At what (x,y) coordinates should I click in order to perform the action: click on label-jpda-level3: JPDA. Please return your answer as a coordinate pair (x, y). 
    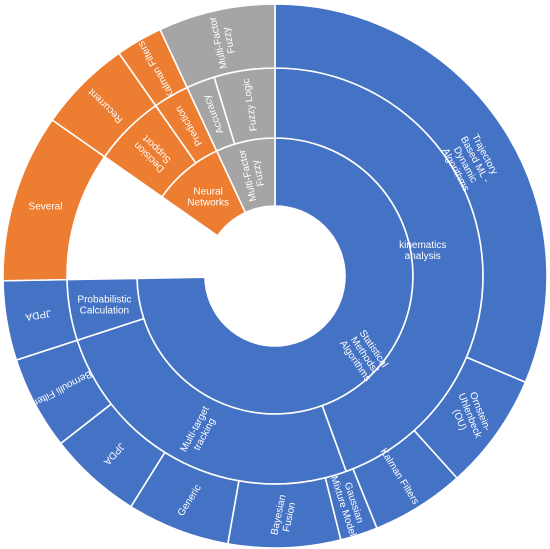
    Looking at the image, I should click on (37, 314).